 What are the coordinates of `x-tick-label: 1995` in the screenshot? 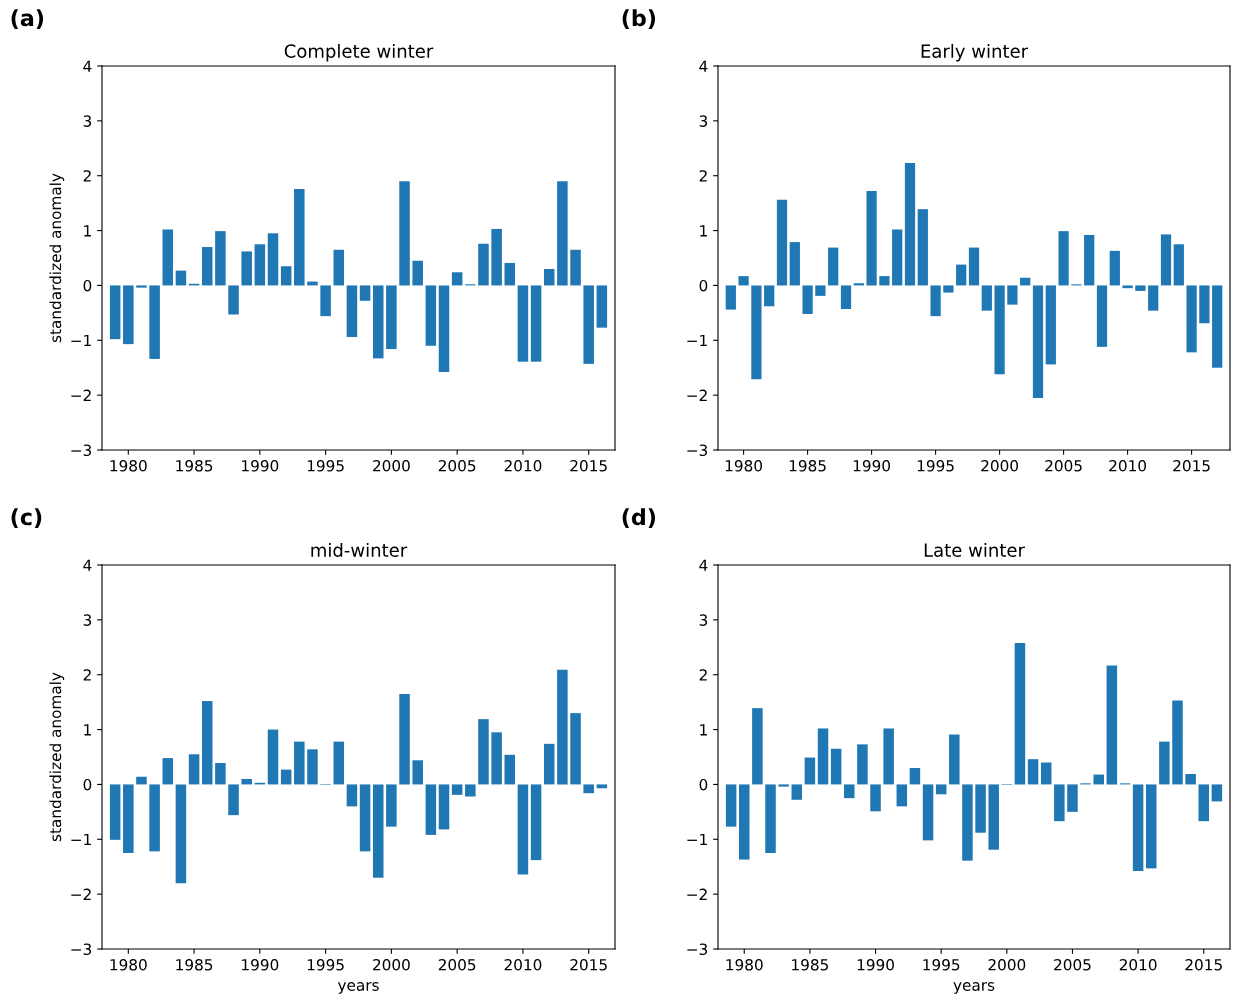 It's located at (935, 465).